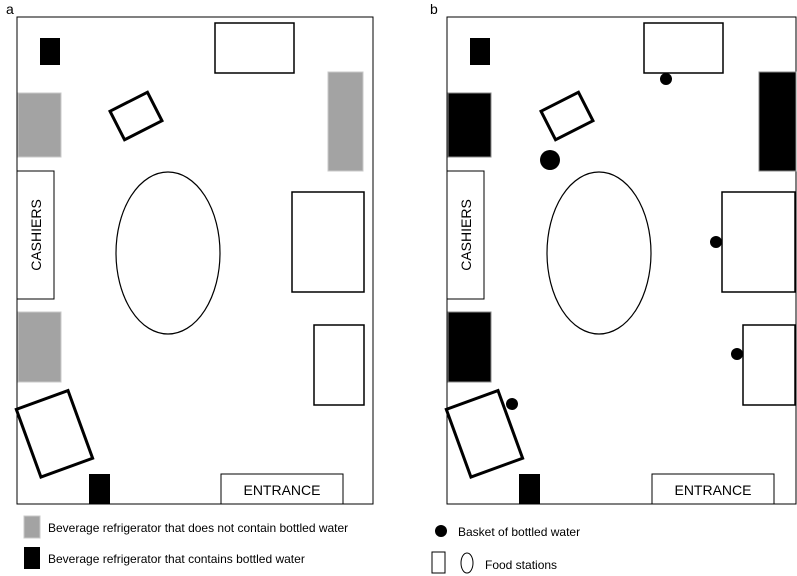  What do you see at coordinates (519, 532) in the screenshot?
I see `legend-basket-text: Basket of bottled water` at bounding box center [519, 532].